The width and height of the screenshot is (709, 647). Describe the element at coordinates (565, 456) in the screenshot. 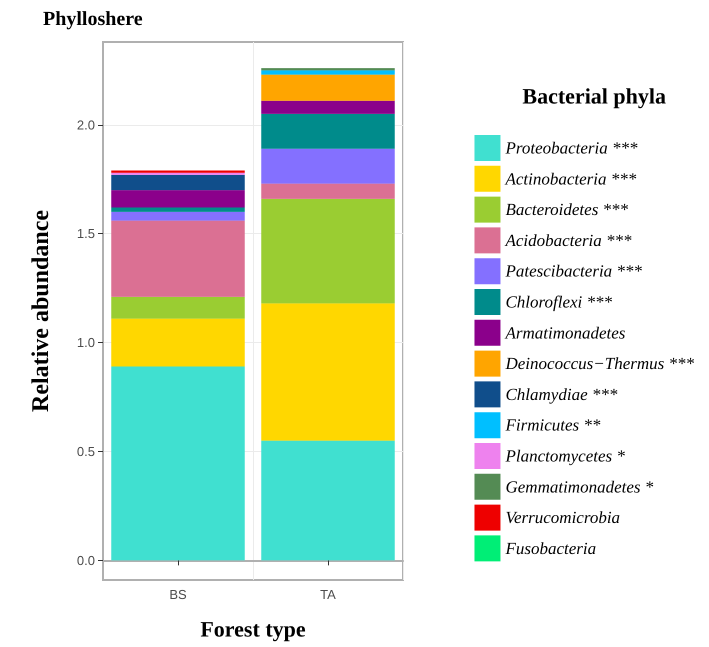

I see `legend-label: Planctomycetes *` at that location.